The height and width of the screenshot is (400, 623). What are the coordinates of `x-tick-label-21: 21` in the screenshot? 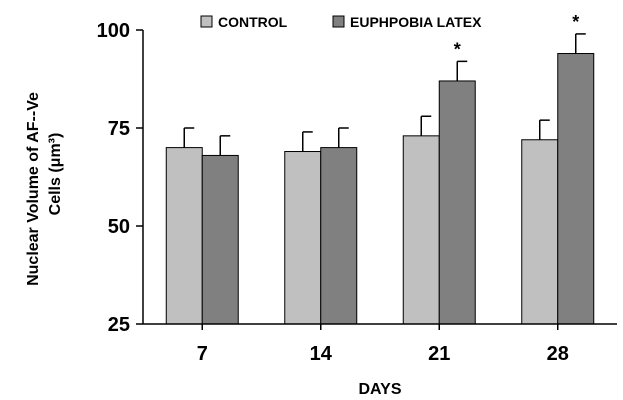 It's located at (439, 354).